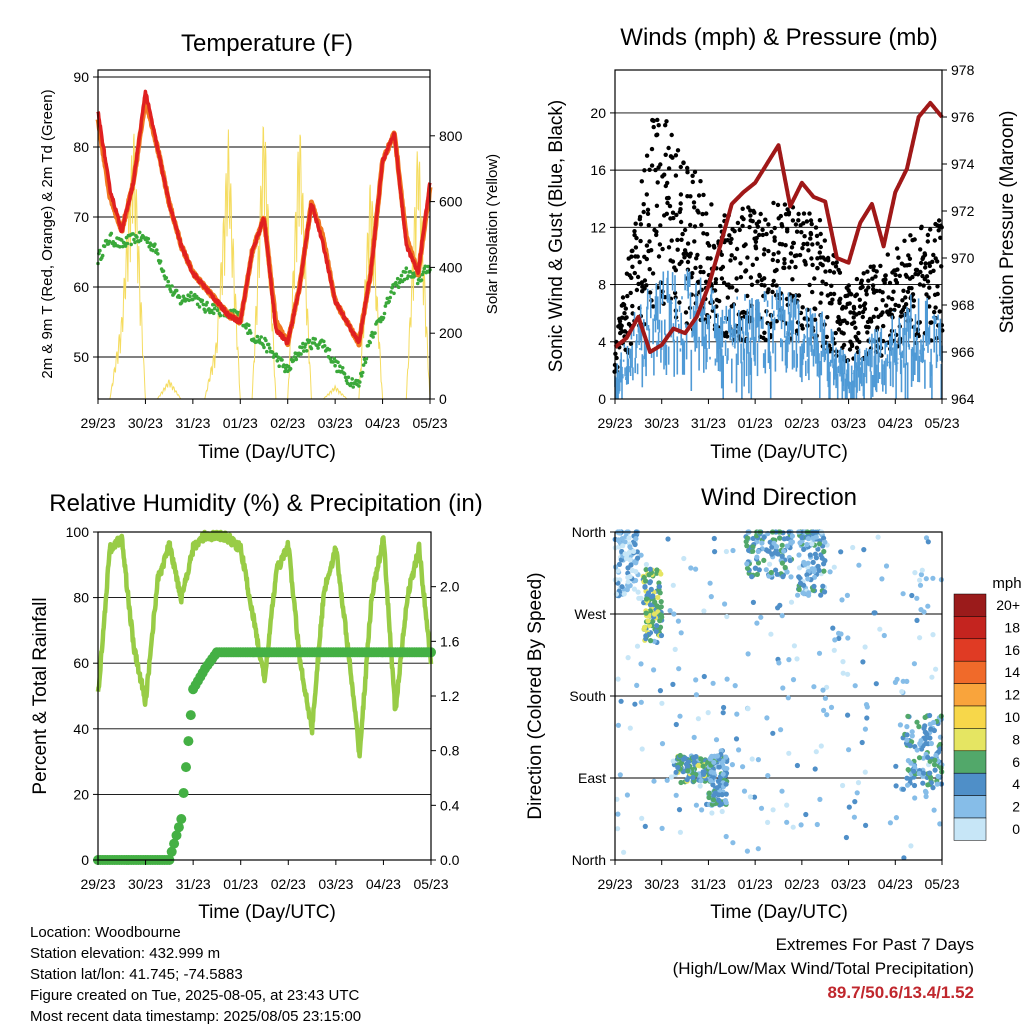 The image size is (1024, 1027). I want to click on winds-ytick-right-label: 966, so click(963, 352).